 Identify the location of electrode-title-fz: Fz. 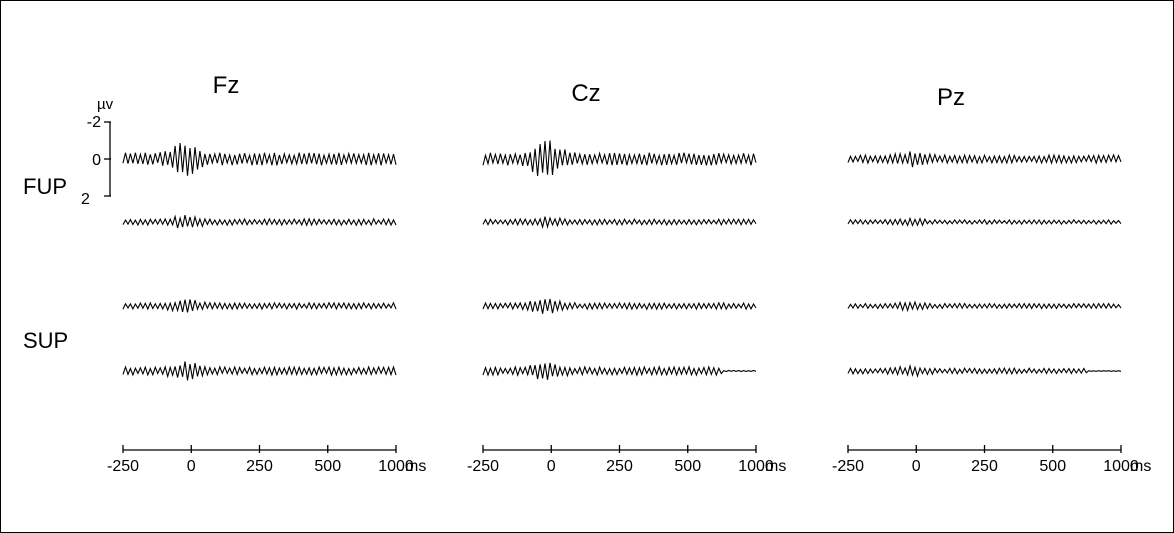
(226, 85).